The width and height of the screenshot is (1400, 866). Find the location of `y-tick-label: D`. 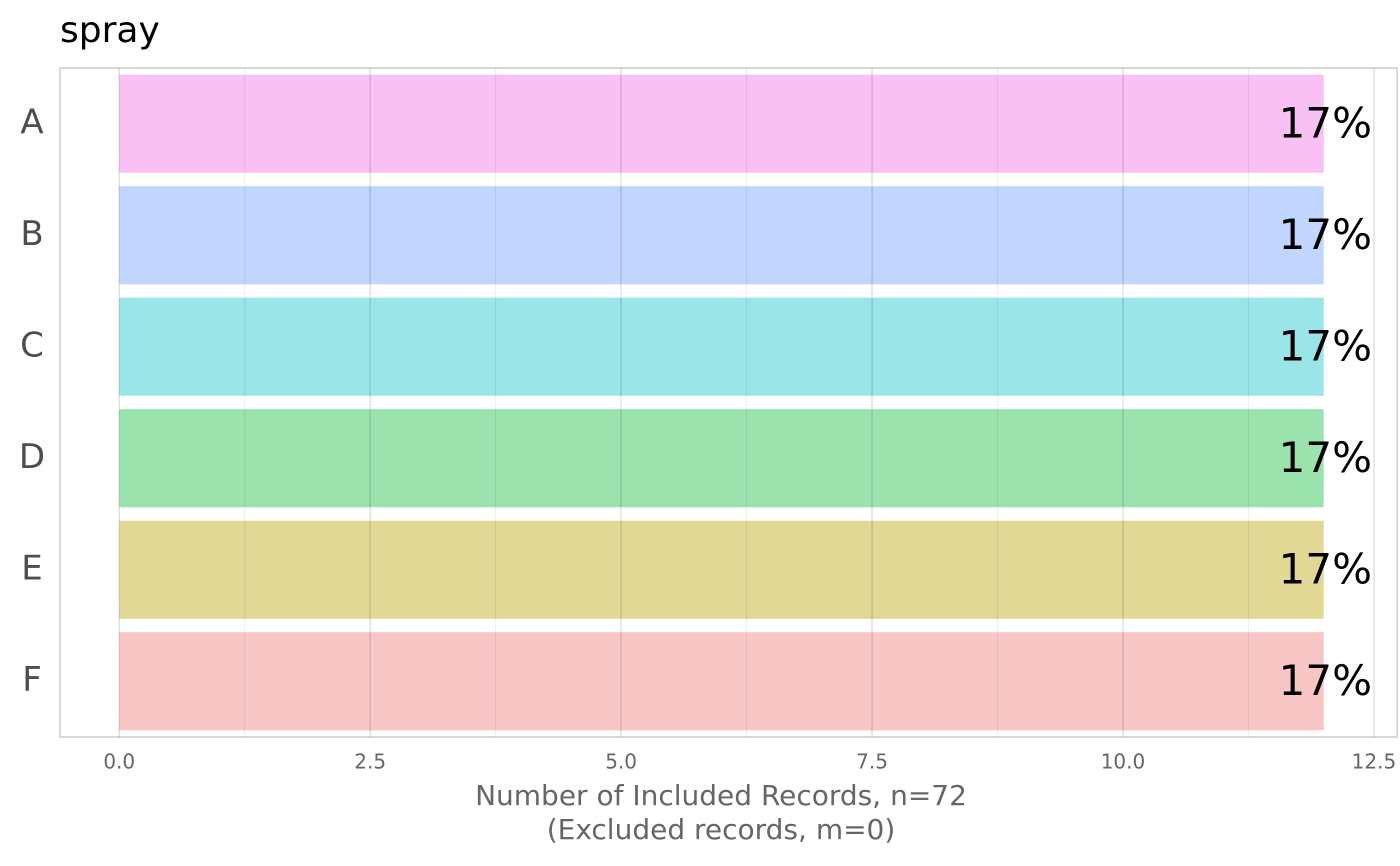

y-tick-label: D is located at coordinates (32, 457).